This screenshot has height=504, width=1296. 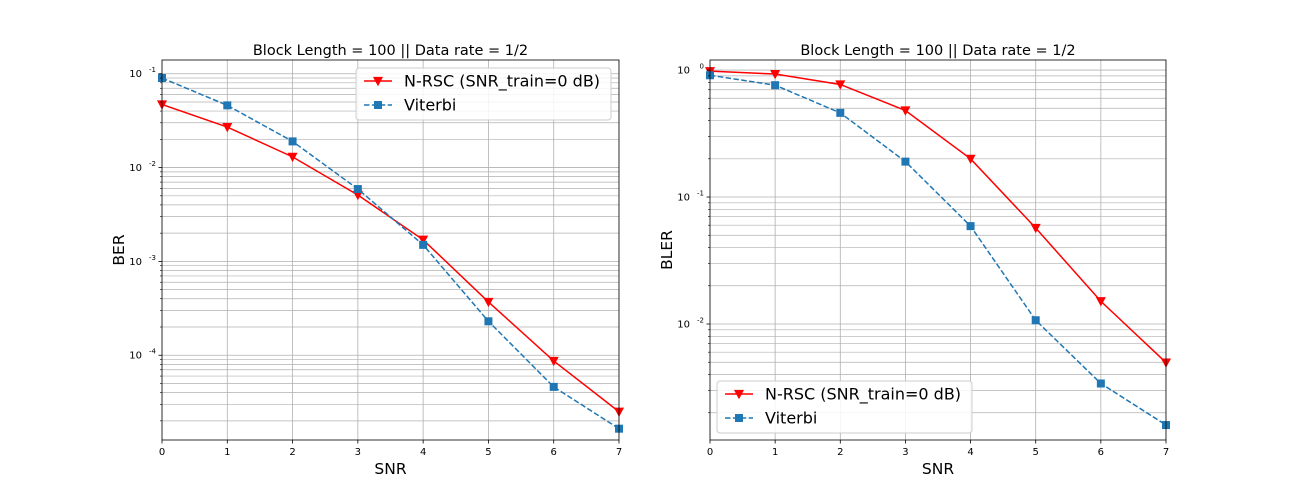 What do you see at coordinates (153, 352) in the screenshot?
I see `y-tick-exponent: -4` at bounding box center [153, 352].